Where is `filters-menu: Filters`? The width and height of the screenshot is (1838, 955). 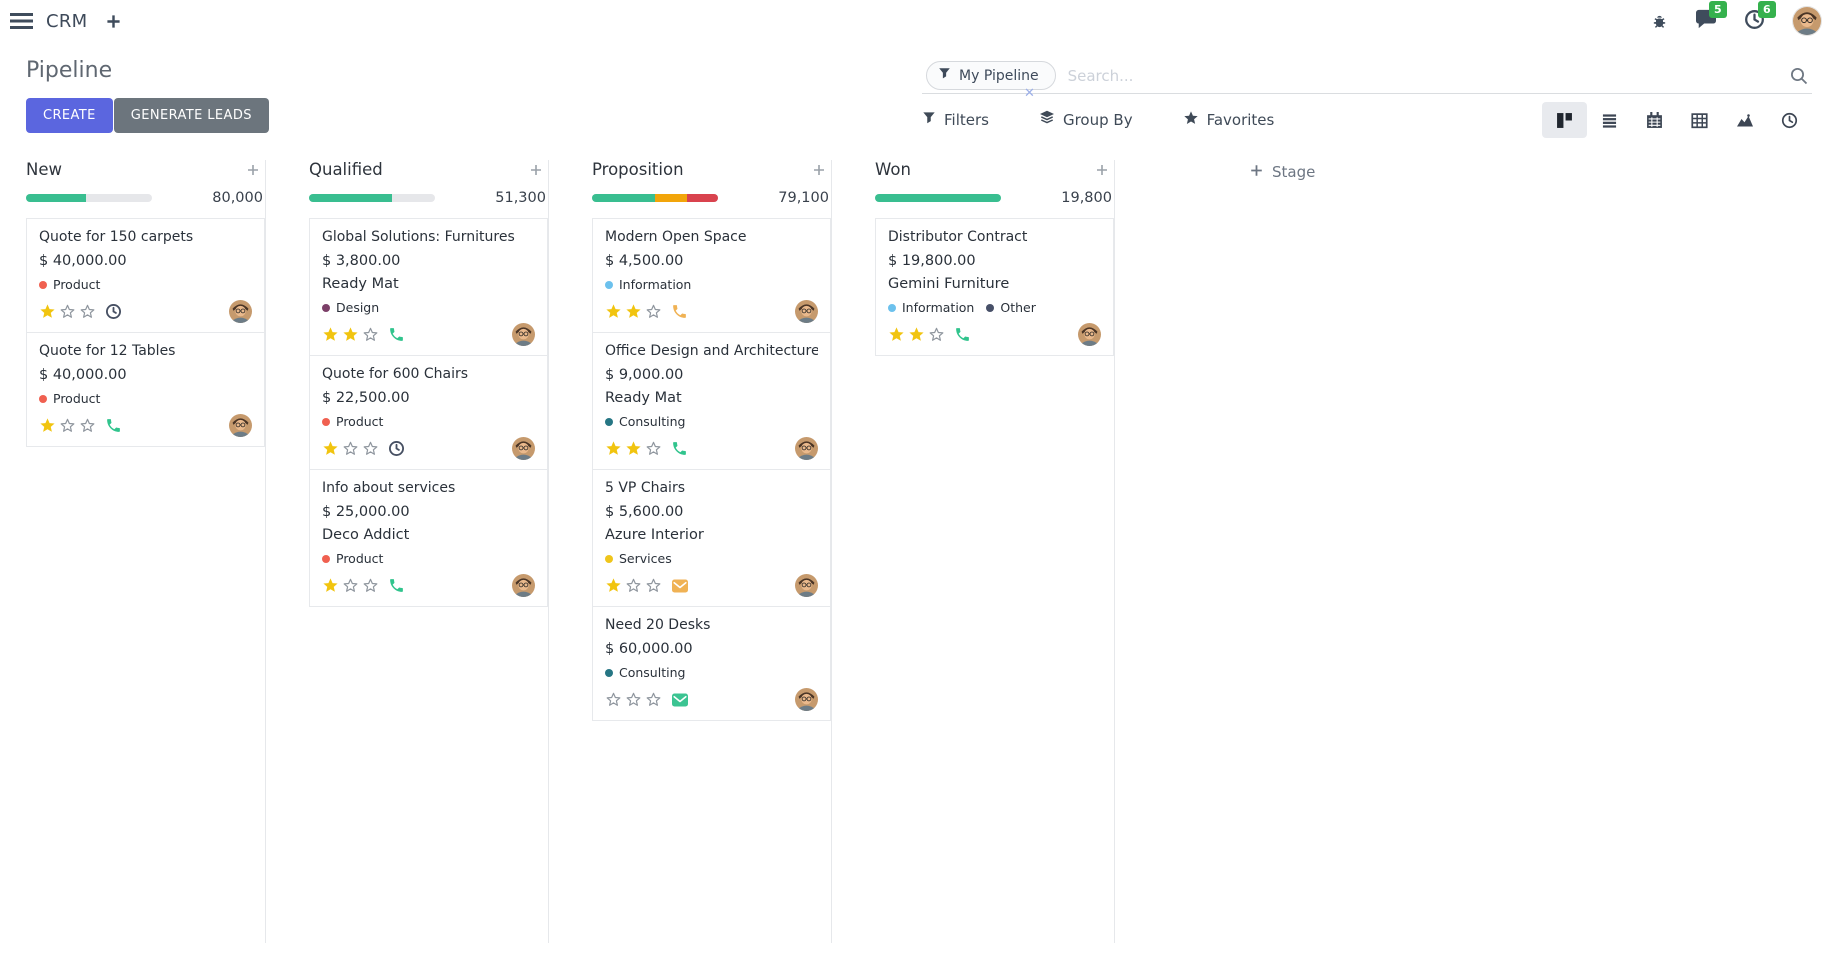 filters-menu: Filters is located at coordinates (955, 120).